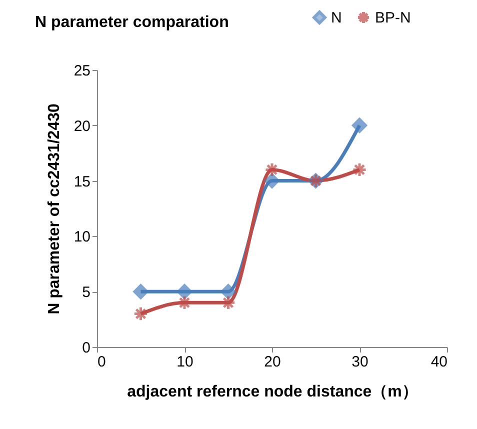  I want to click on legend-label: N, so click(336, 18).